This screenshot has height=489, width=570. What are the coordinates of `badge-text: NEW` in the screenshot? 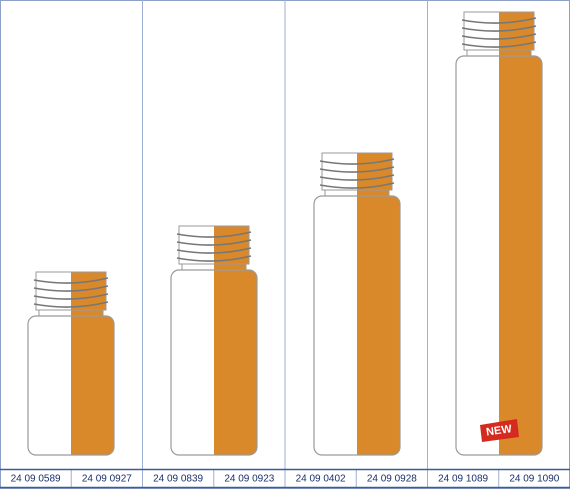 It's located at (499, 431).